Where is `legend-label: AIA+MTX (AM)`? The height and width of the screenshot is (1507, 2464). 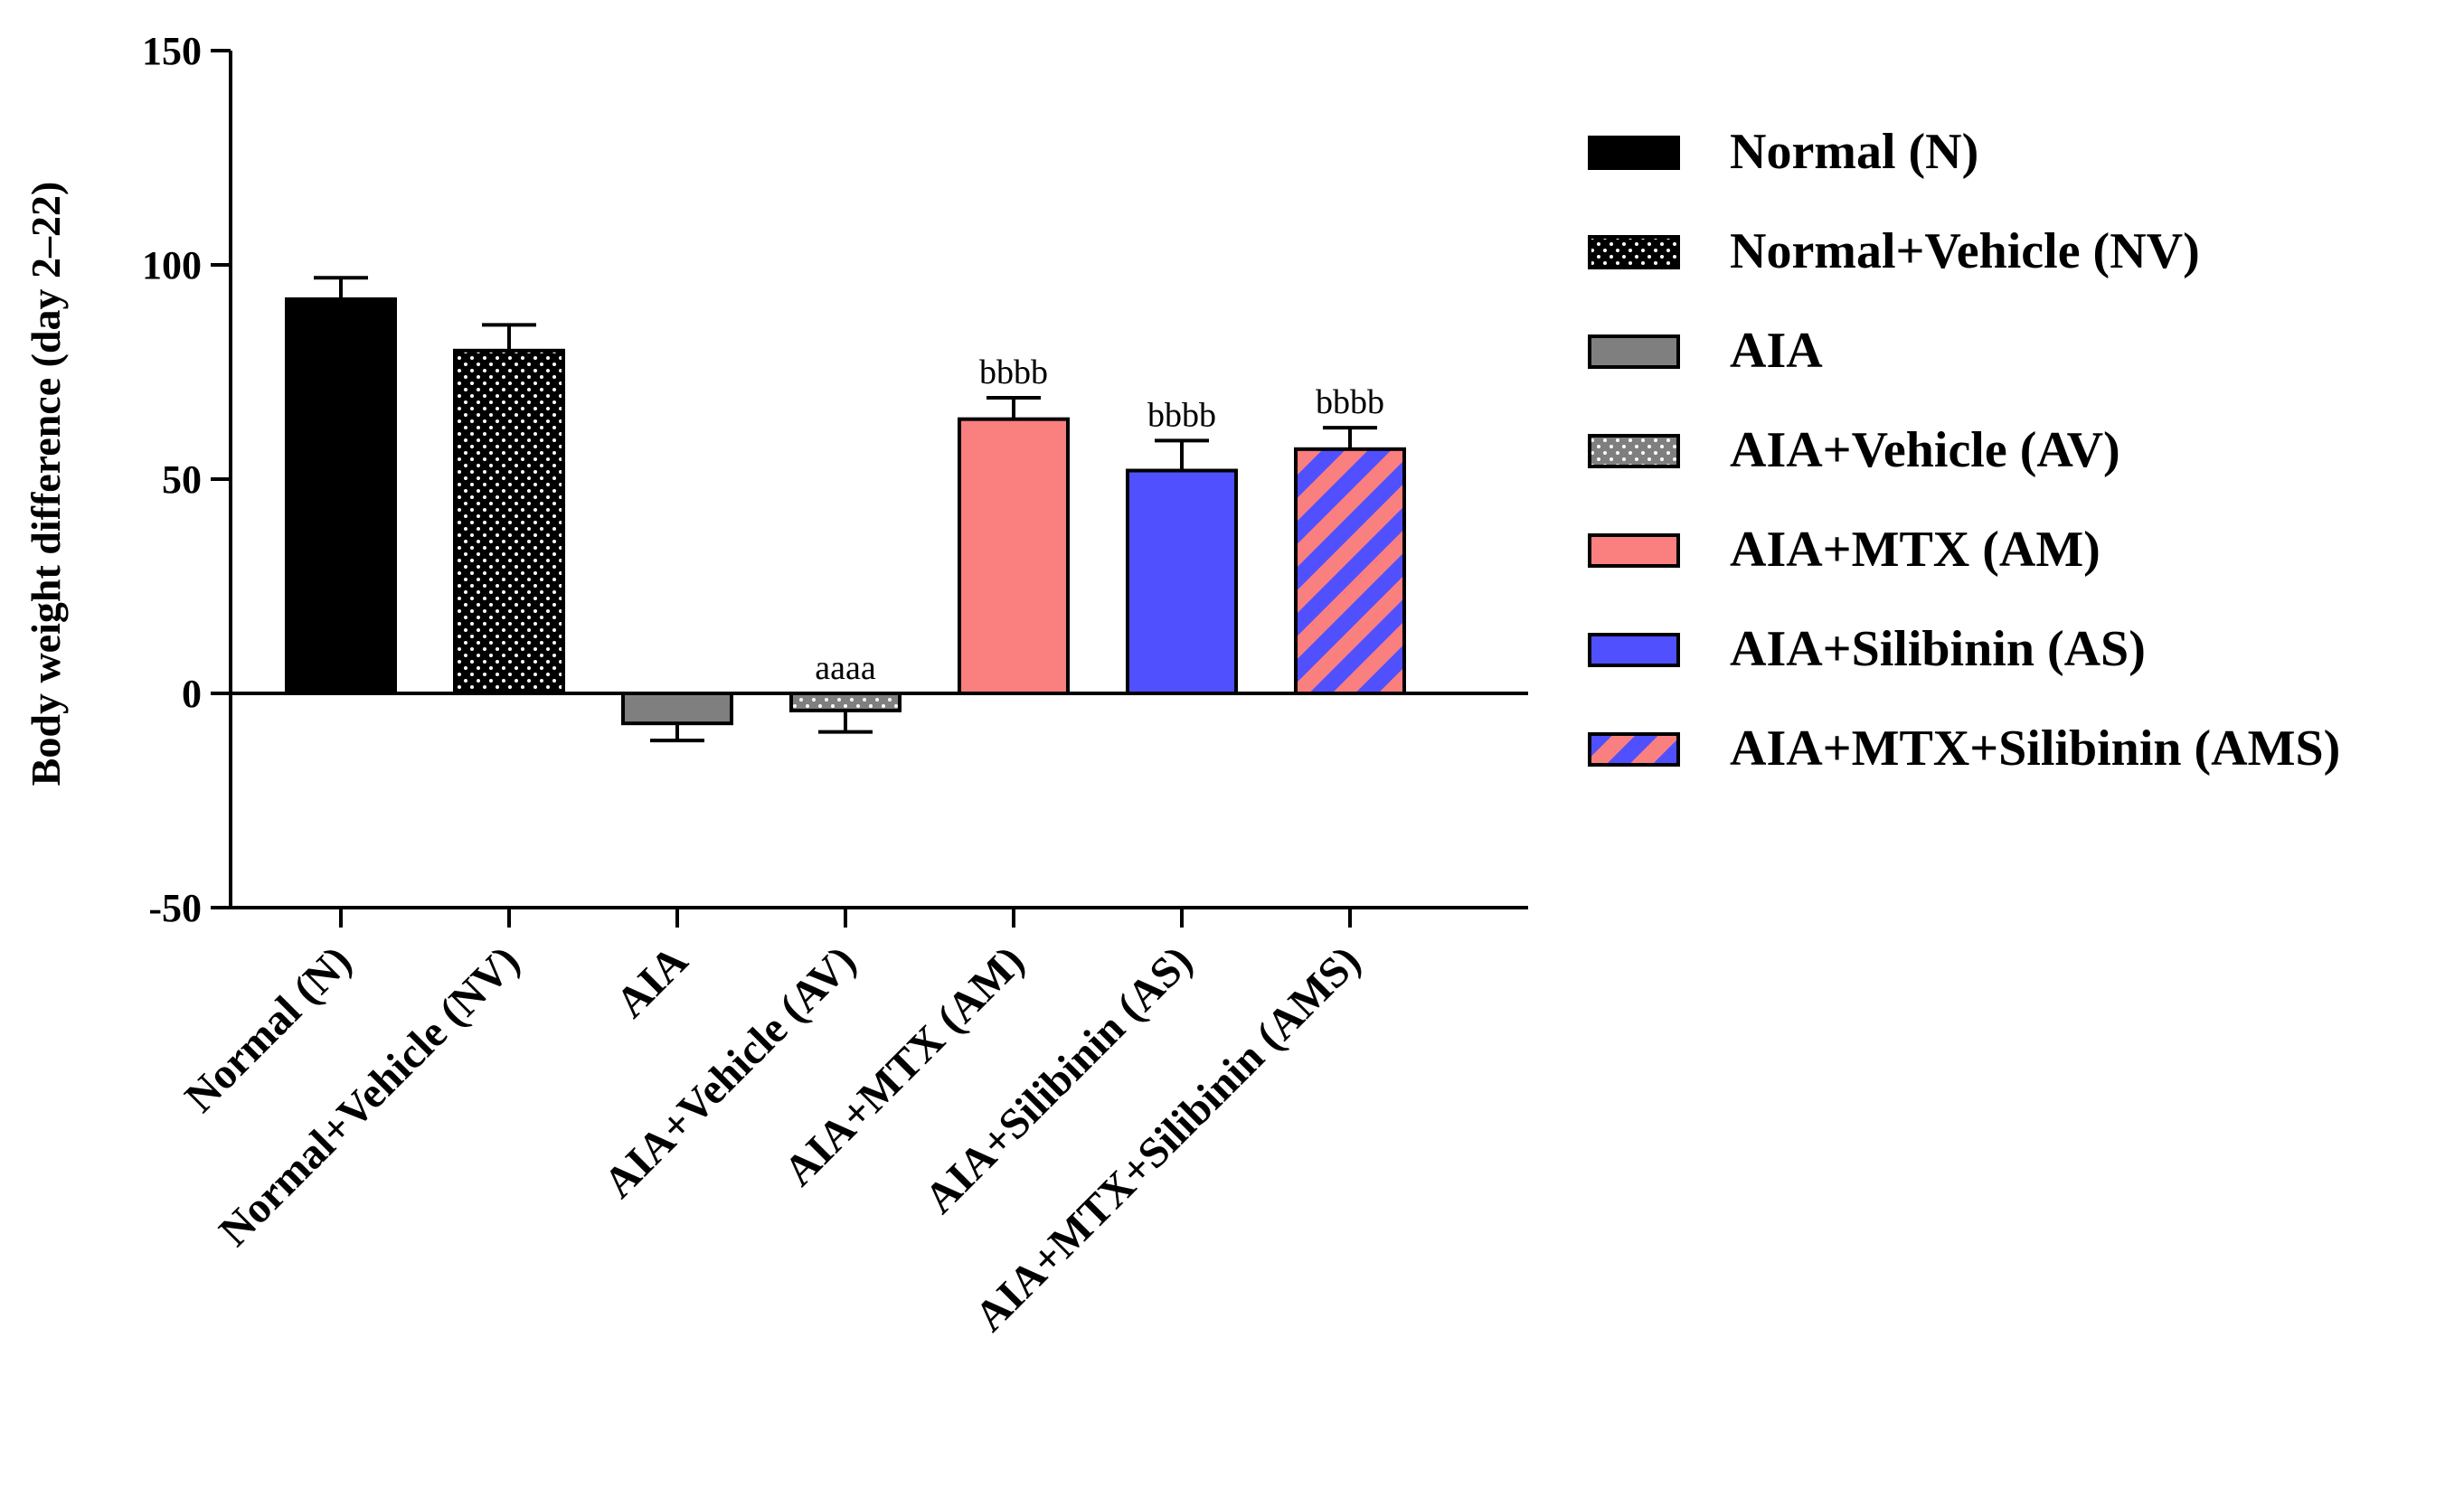 legend-label: AIA+MTX (AM) is located at coordinates (1915, 550).